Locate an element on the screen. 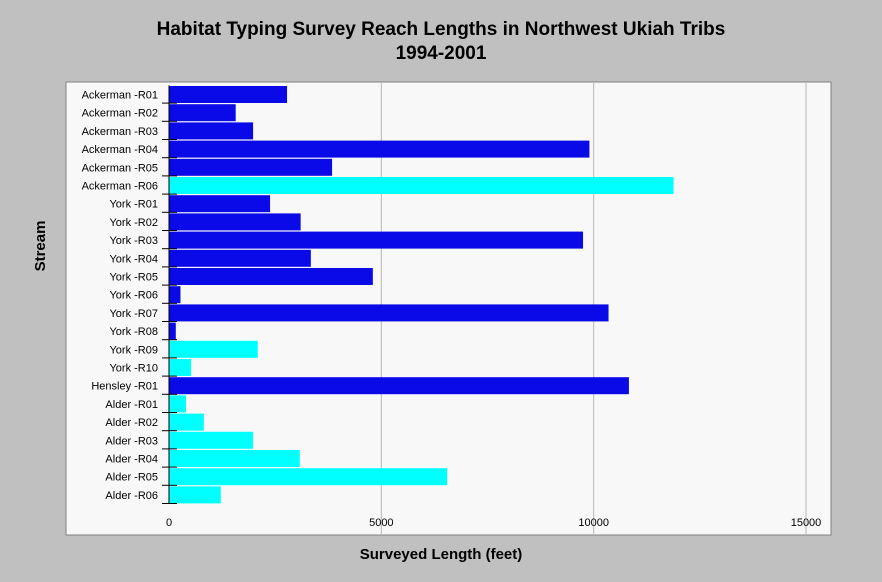  y-tick-label: York -R08 is located at coordinates (133, 332).